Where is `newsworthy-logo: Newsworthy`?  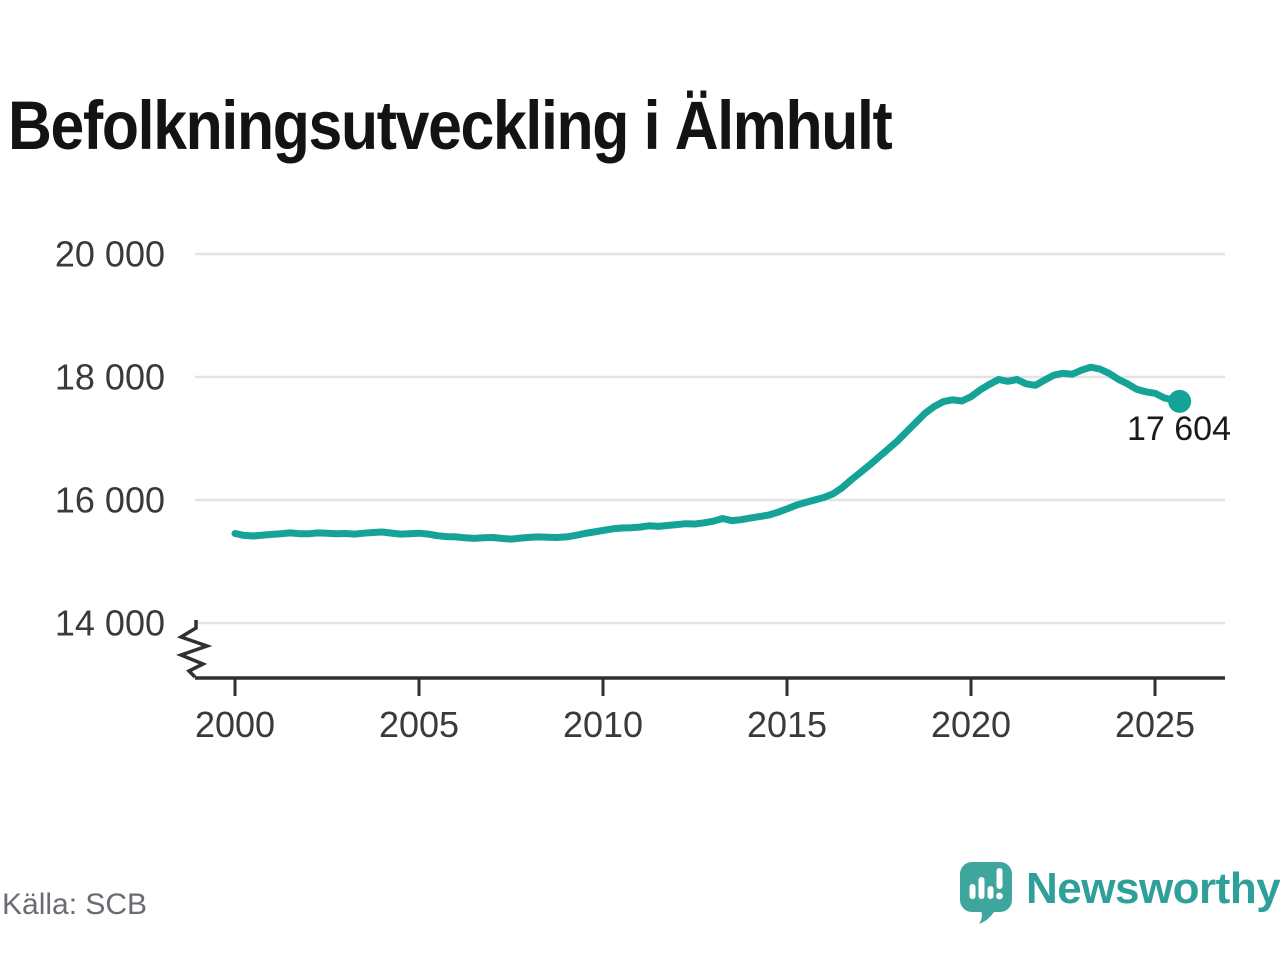
newsworthy-logo: Newsworthy is located at coordinates (1119, 894).